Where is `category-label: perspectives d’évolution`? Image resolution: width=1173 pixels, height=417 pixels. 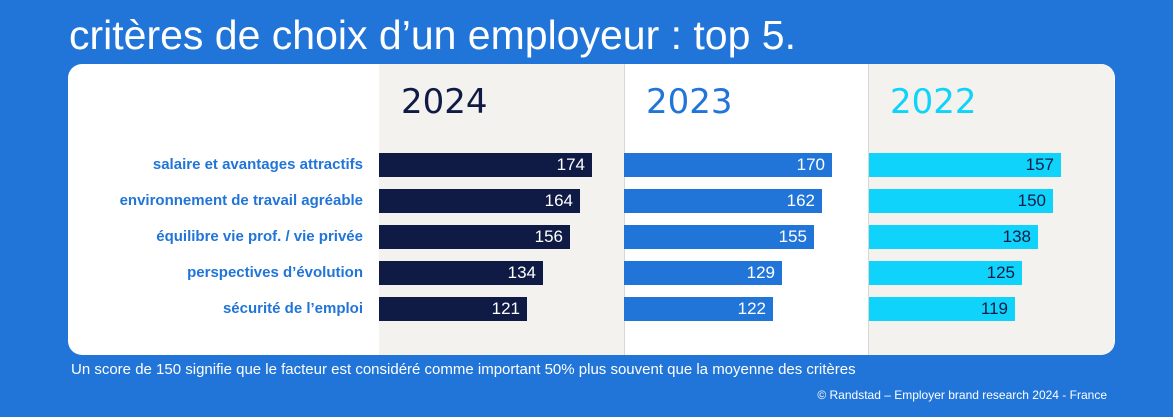
category-label: perspectives d’évolution is located at coordinates (275, 272).